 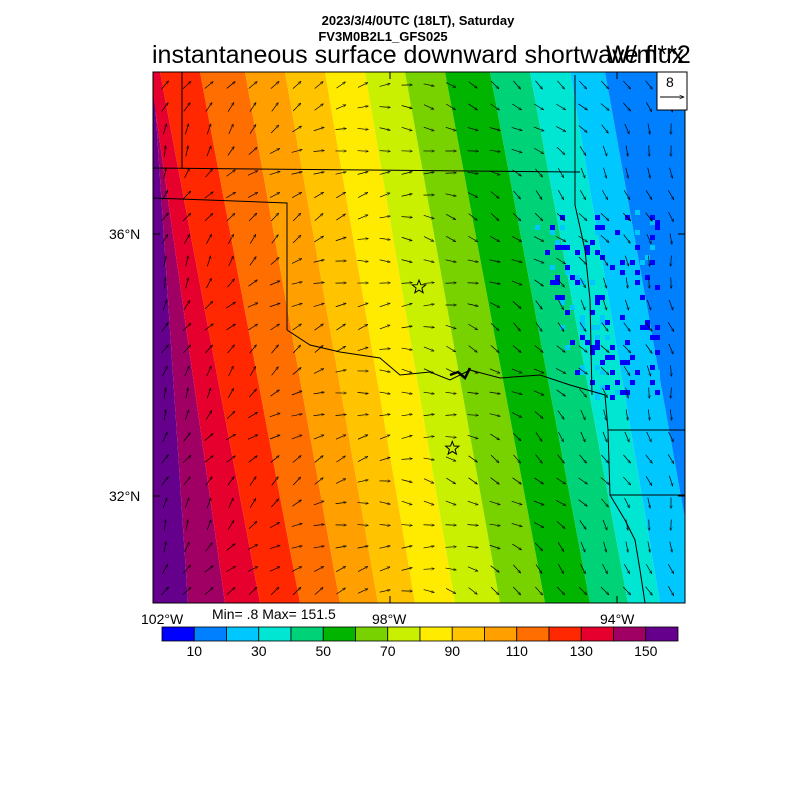 What do you see at coordinates (189, 337) in the screenshot?
I see `flux-band` at bounding box center [189, 337].